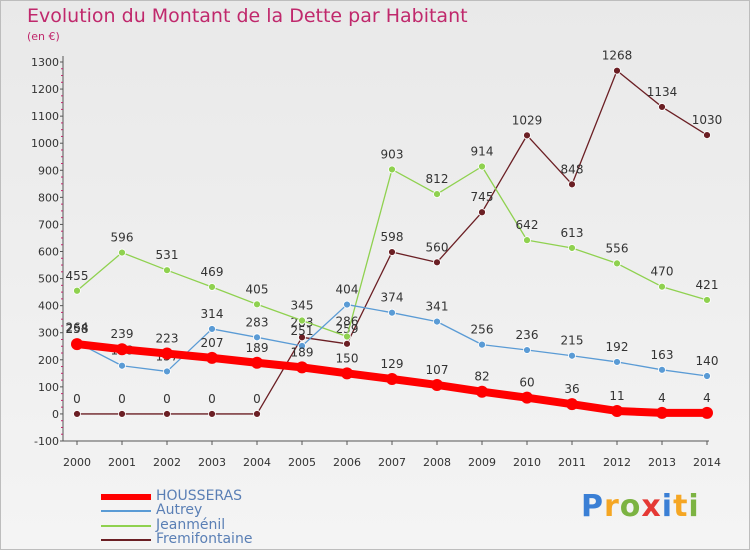 This screenshot has height=550, width=750. What do you see at coordinates (347, 322) in the screenshot?
I see `data-label-jeanmnil: 286` at bounding box center [347, 322].